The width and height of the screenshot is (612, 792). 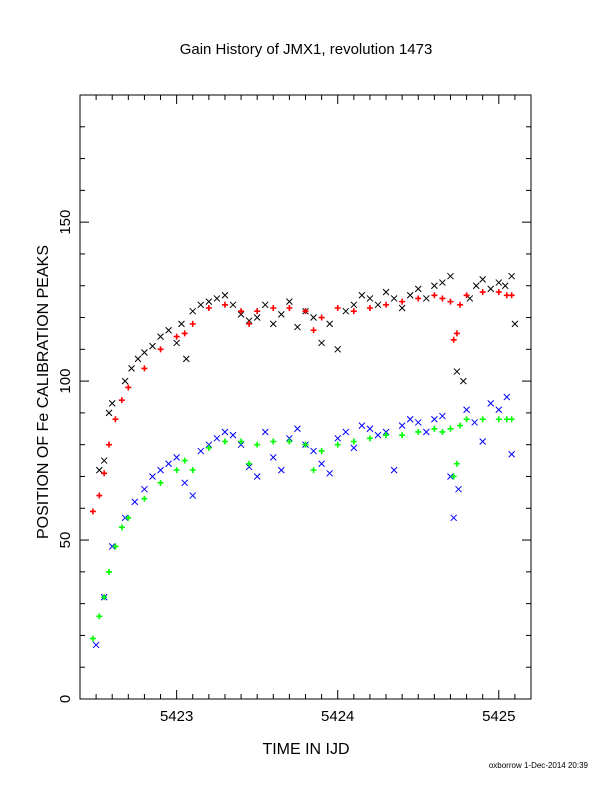 I want to click on chart-title: Gain History of JMX1, revolution 1473, so click(x=306, y=49).